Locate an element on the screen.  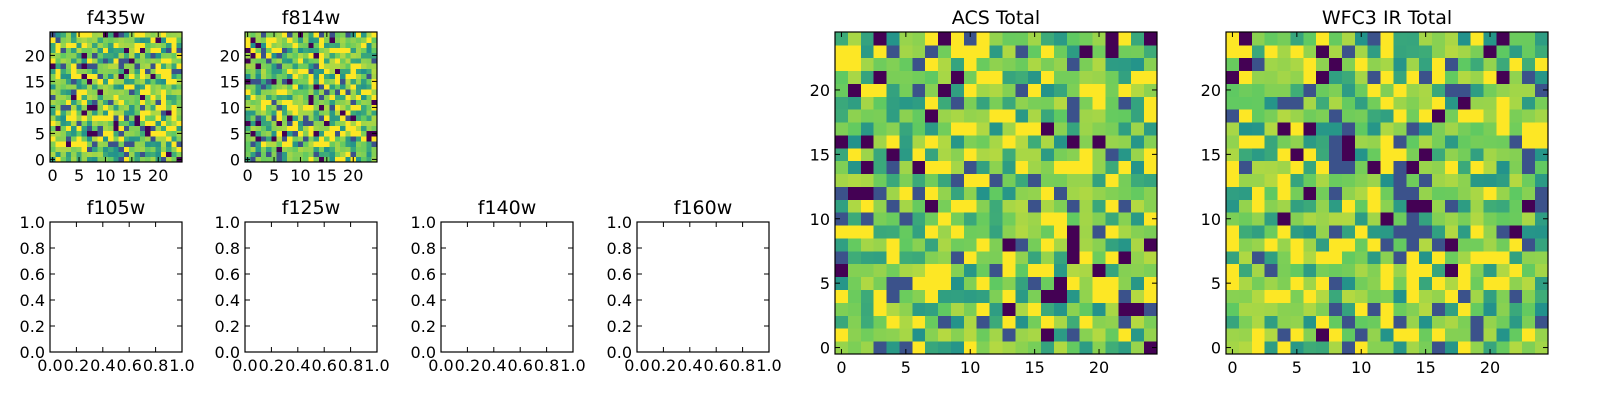
y-tick-label: 20 is located at coordinates (820, 90).